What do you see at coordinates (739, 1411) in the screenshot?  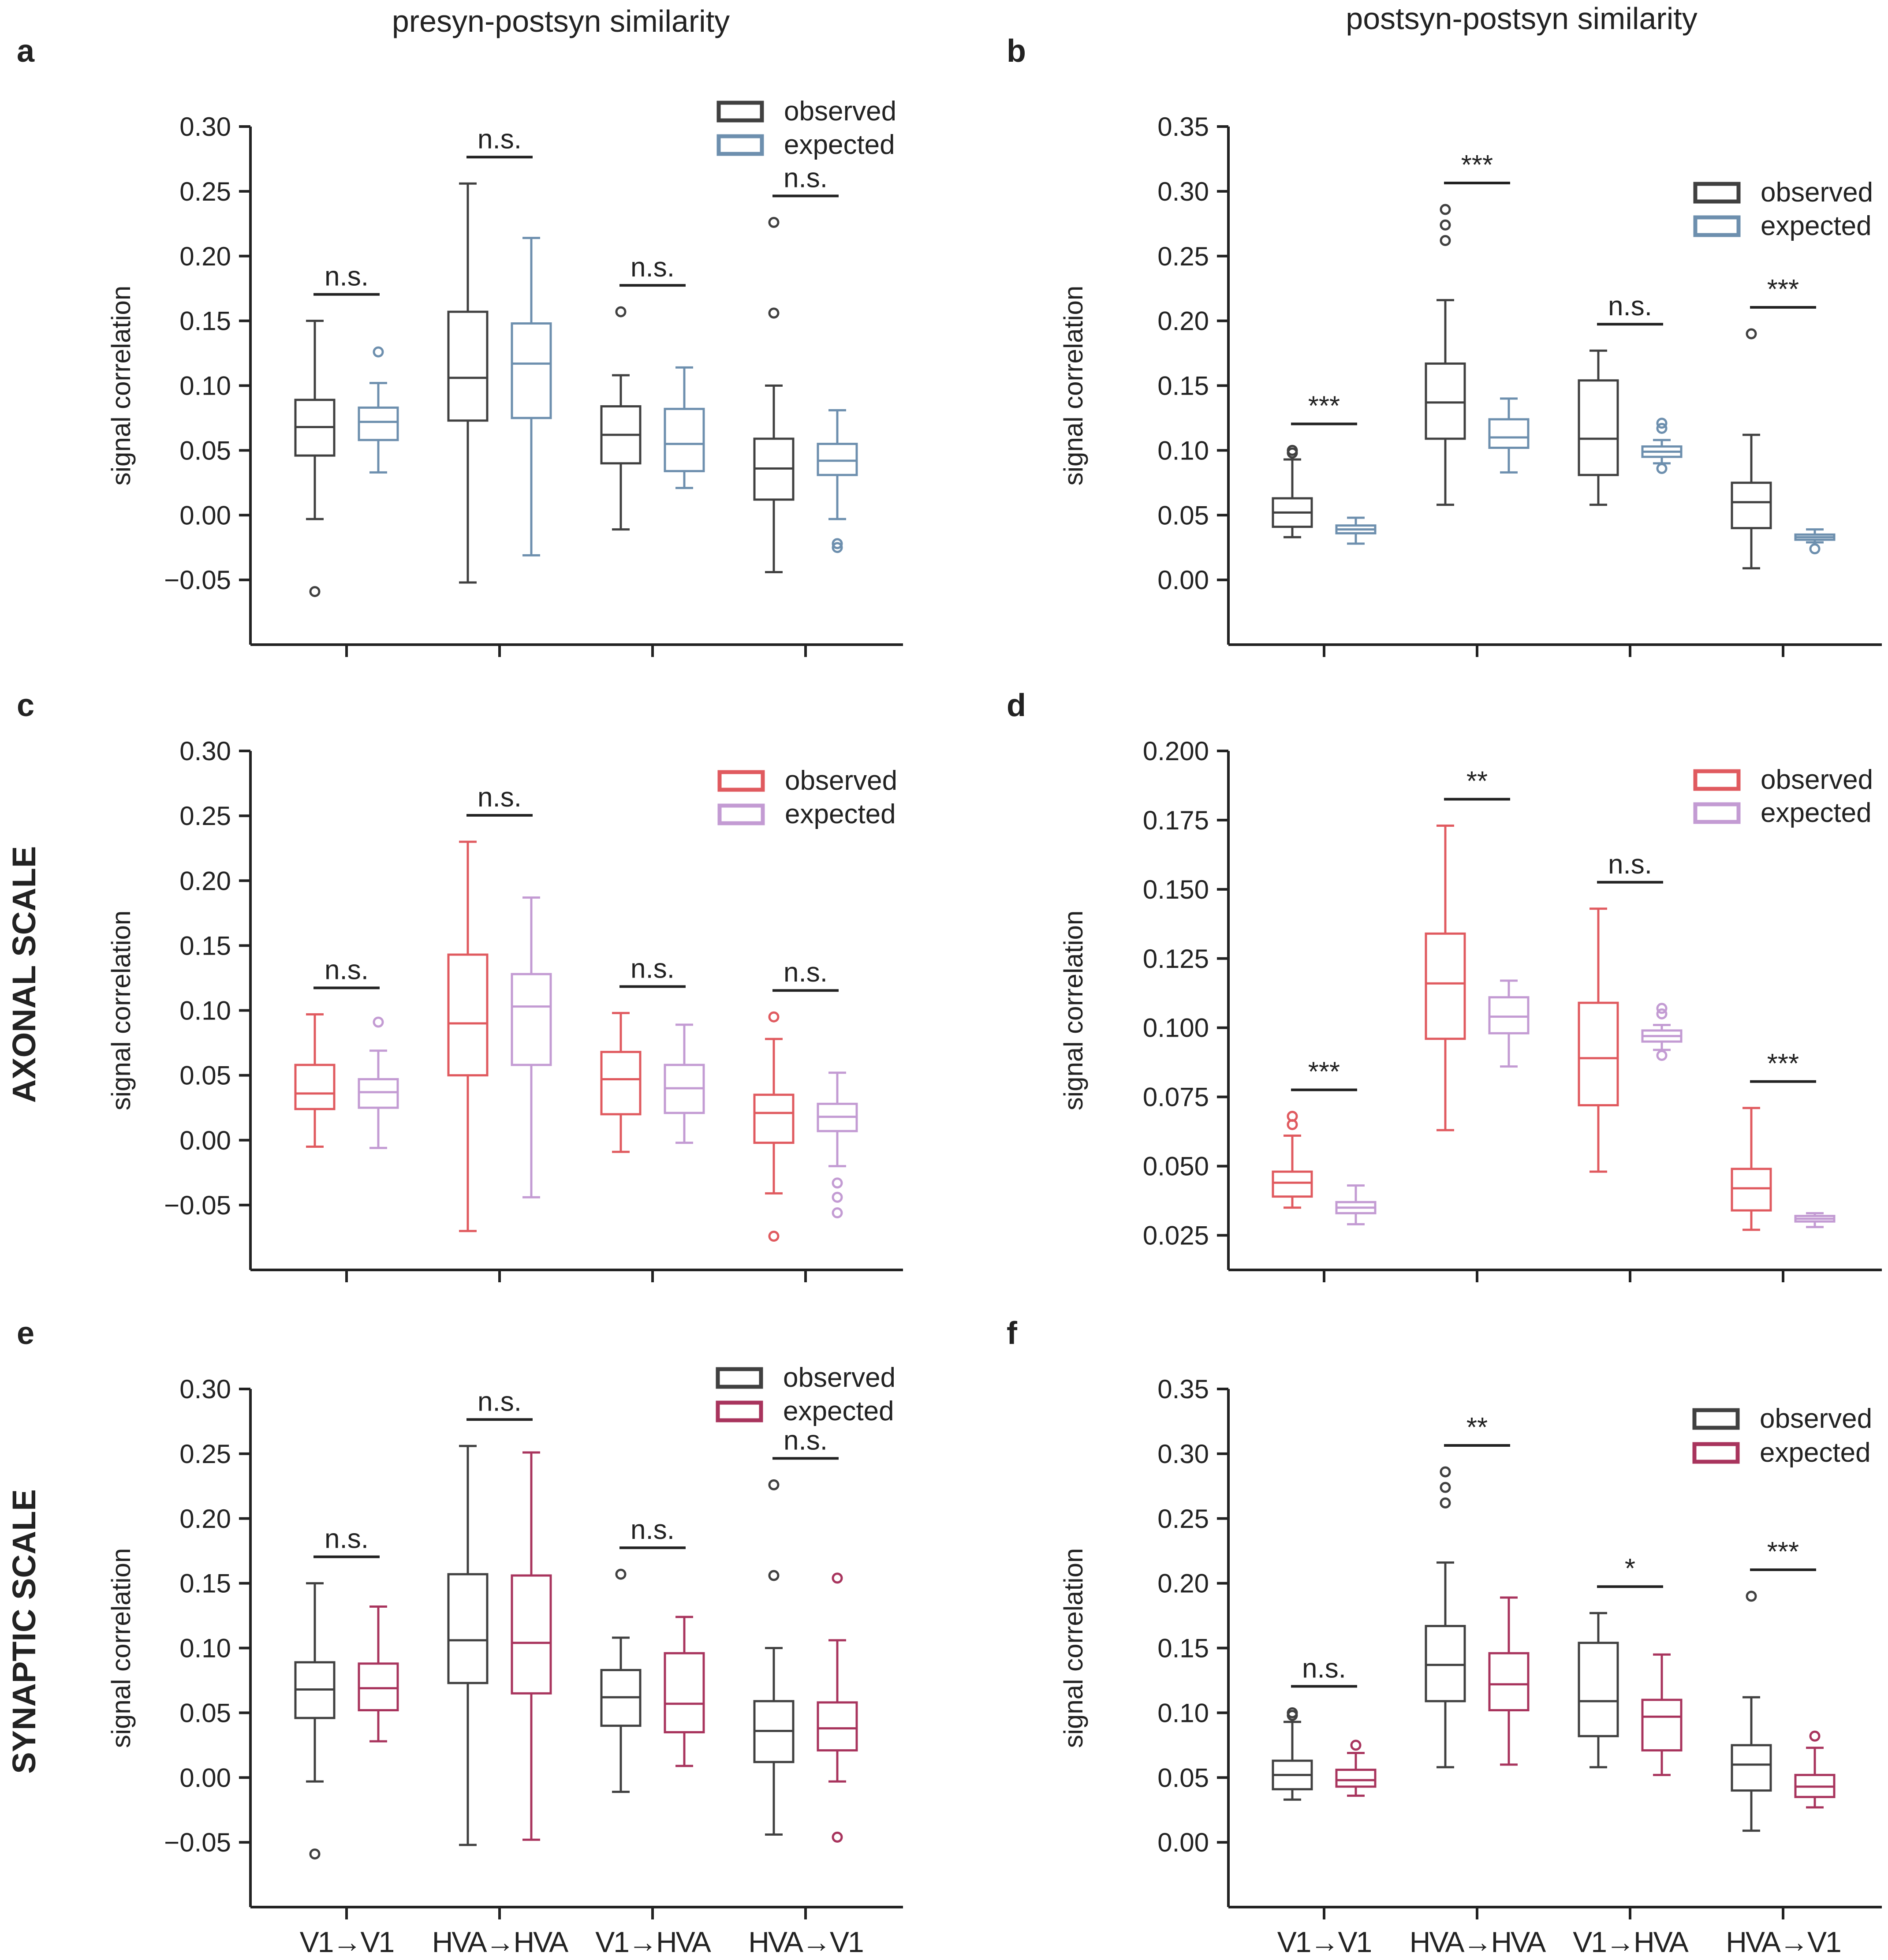 I see `legend-swatch-expected` at bounding box center [739, 1411].